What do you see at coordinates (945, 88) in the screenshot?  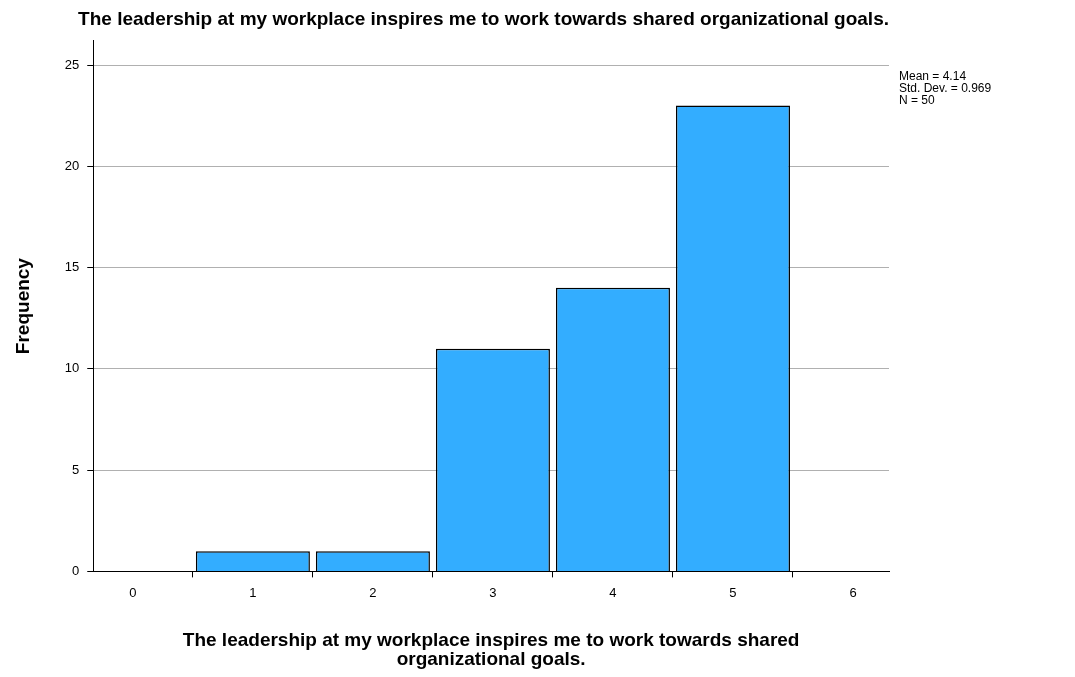 I see `text: Std. Dev. = 0.969` at bounding box center [945, 88].